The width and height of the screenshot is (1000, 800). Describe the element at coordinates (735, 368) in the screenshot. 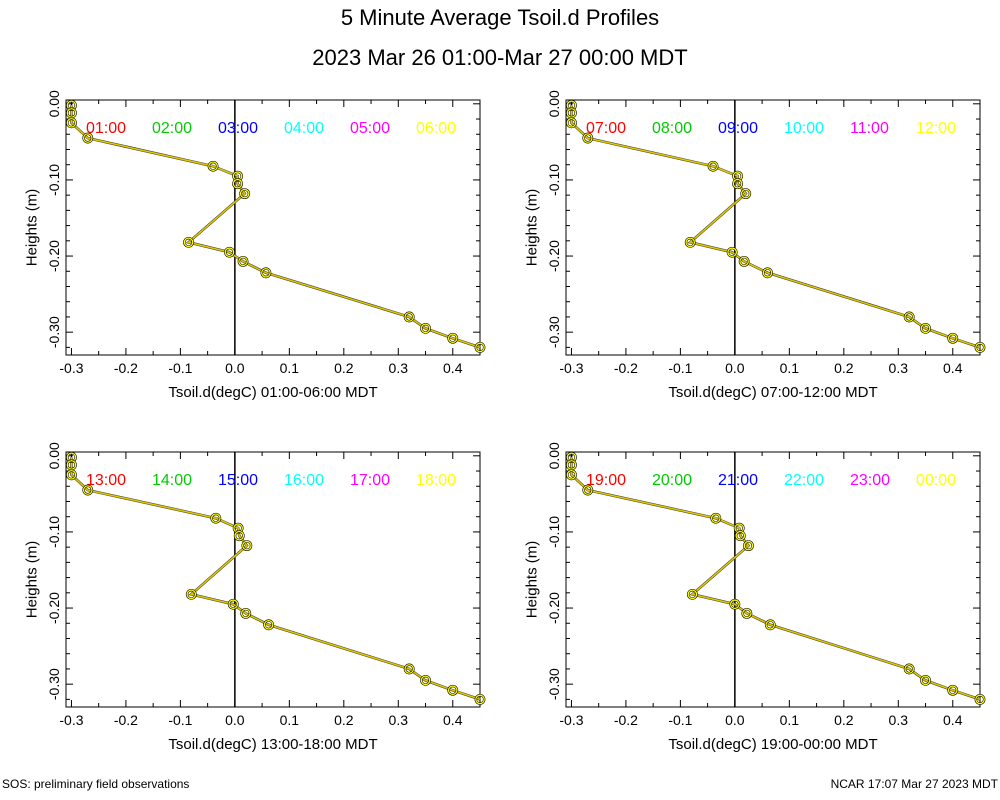

I see `x-tick-label: 0.0` at that location.